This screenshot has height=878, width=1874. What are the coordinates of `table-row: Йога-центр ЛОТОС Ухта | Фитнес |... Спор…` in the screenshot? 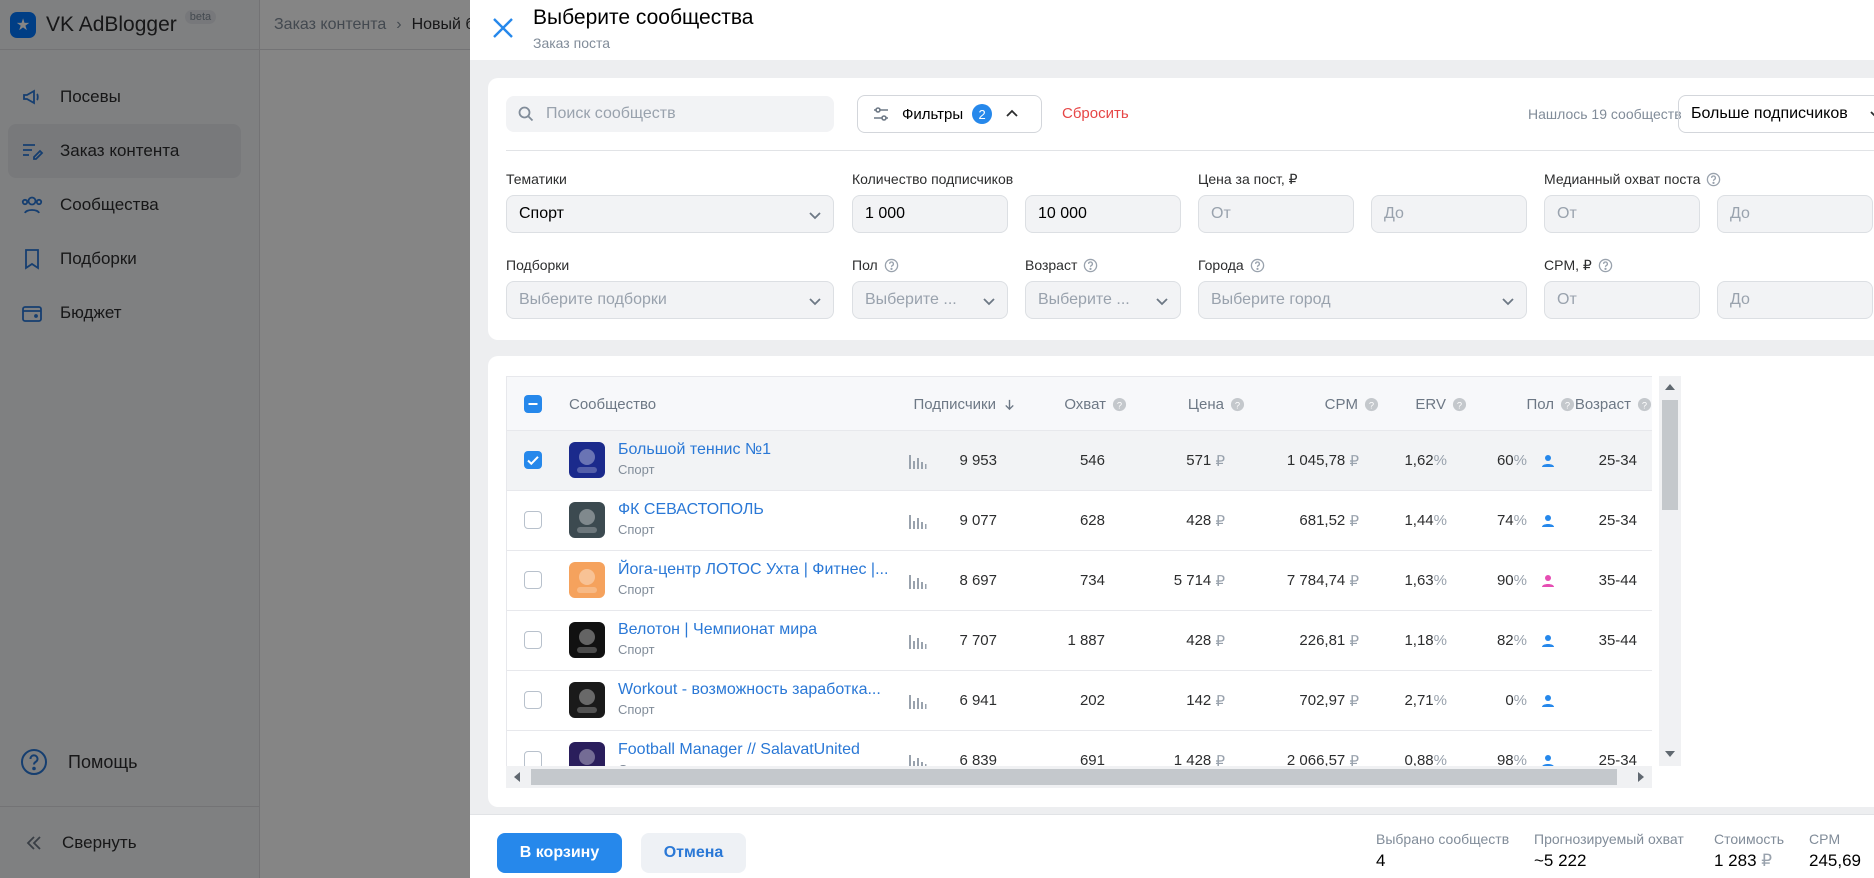 It's located at (1079, 581).